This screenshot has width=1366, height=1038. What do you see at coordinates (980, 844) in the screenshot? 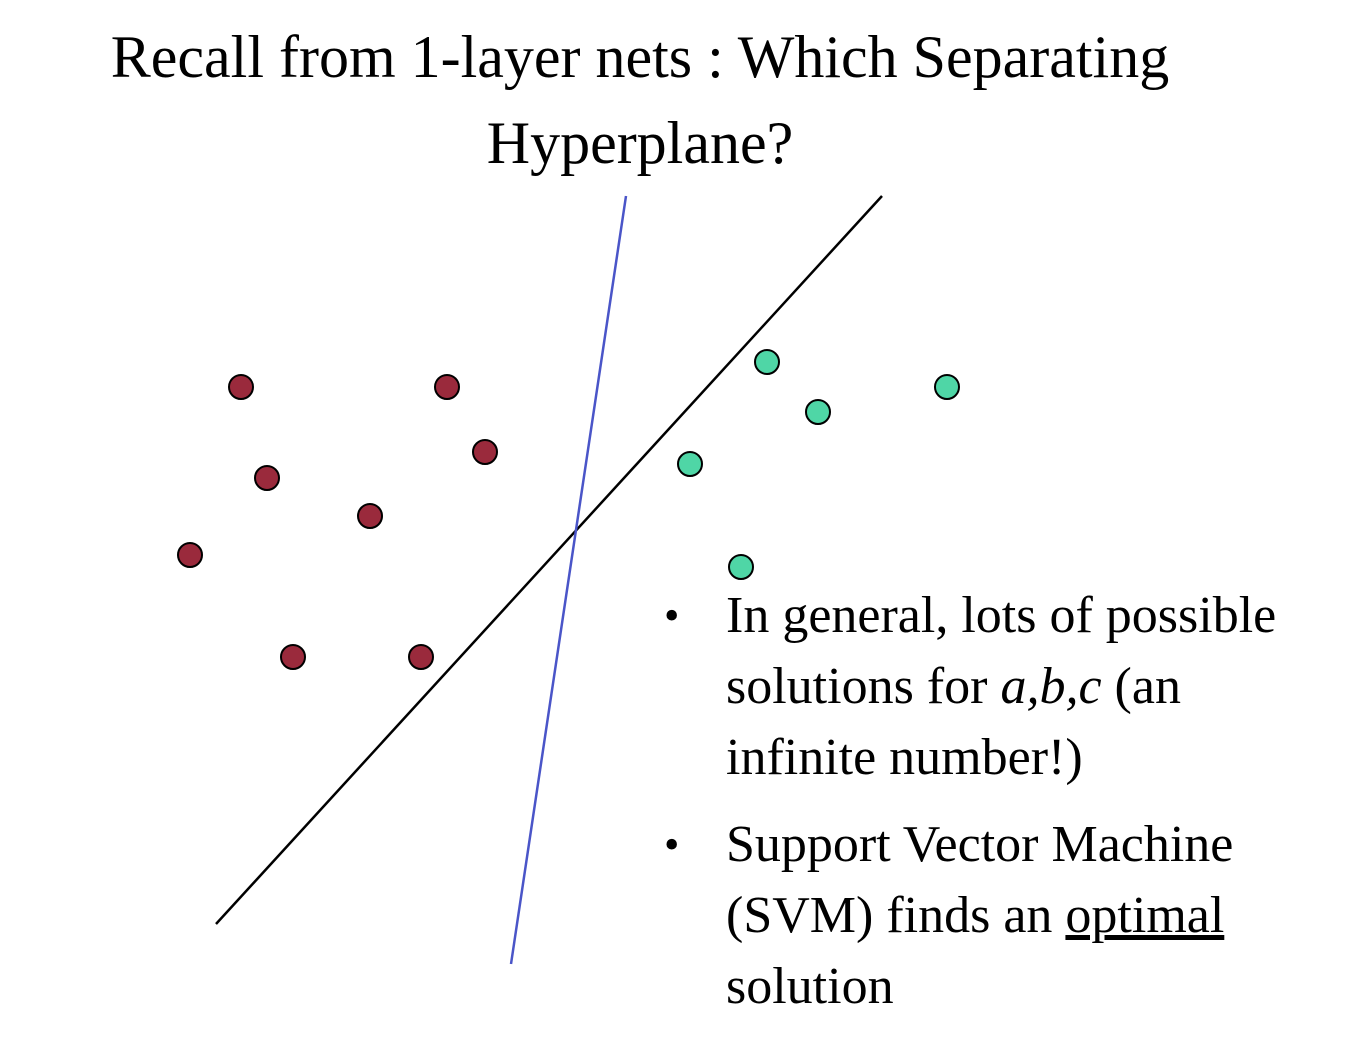
I see `bullet-text-line: Support Vector Machine` at bounding box center [980, 844].